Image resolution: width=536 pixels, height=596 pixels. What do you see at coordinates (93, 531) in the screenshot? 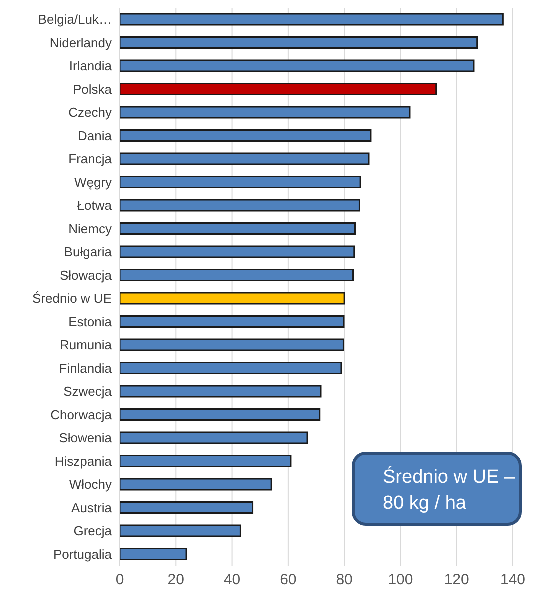
I see `y-tick-label: Grecja` at bounding box center [93, 531].